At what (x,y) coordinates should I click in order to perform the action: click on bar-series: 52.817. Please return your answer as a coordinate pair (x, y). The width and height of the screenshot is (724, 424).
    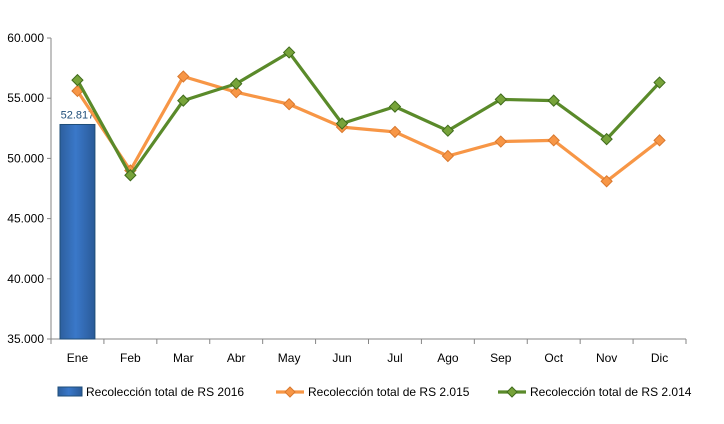
    Looking at the image, I should click on (77, 224).